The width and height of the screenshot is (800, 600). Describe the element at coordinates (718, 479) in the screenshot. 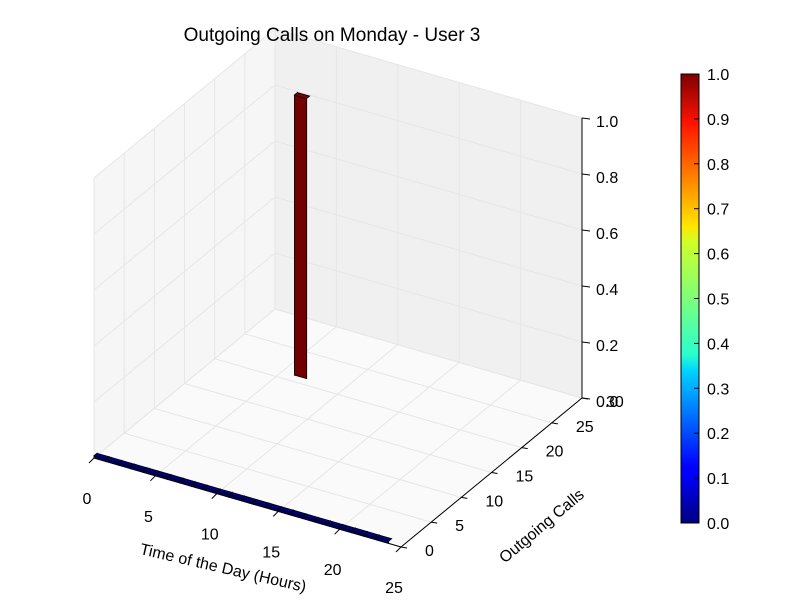

I see `colorbar-tick-label: 0.1` at that location.